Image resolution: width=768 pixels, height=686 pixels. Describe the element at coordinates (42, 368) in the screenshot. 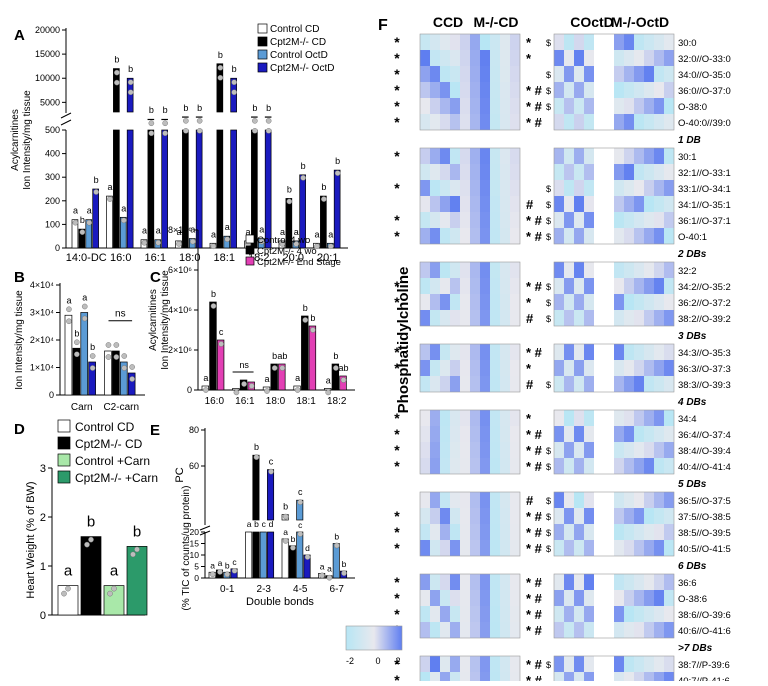

I see `panel-b-tick-label: 1×10⁴` at that location.